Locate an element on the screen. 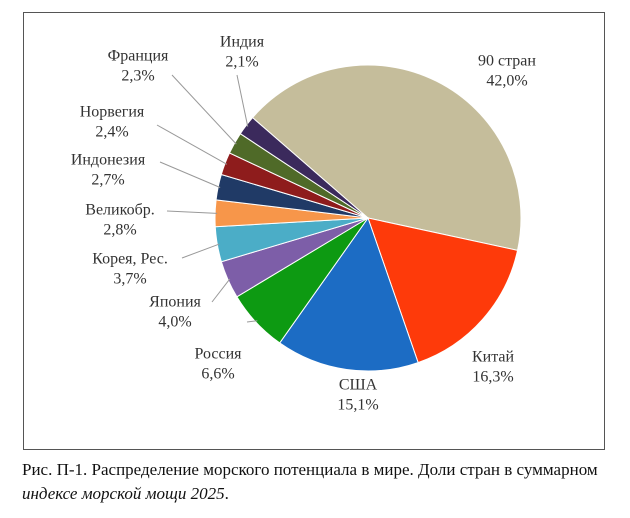  slice-label: Франция is located at coordinates (138, 56).